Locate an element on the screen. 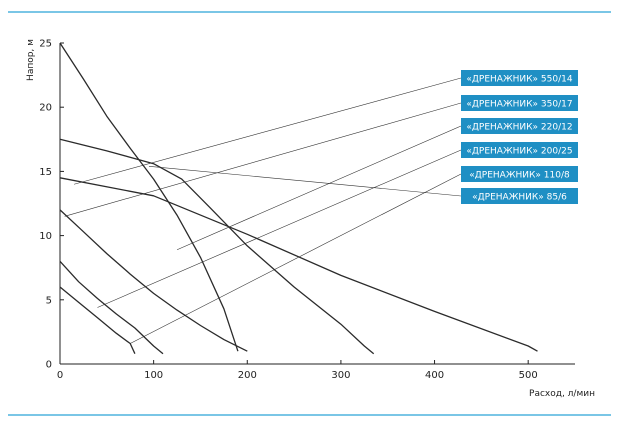 This screenshot has height=428, width=619. y-tick-label: 25 is located at coordinates (45, 44).